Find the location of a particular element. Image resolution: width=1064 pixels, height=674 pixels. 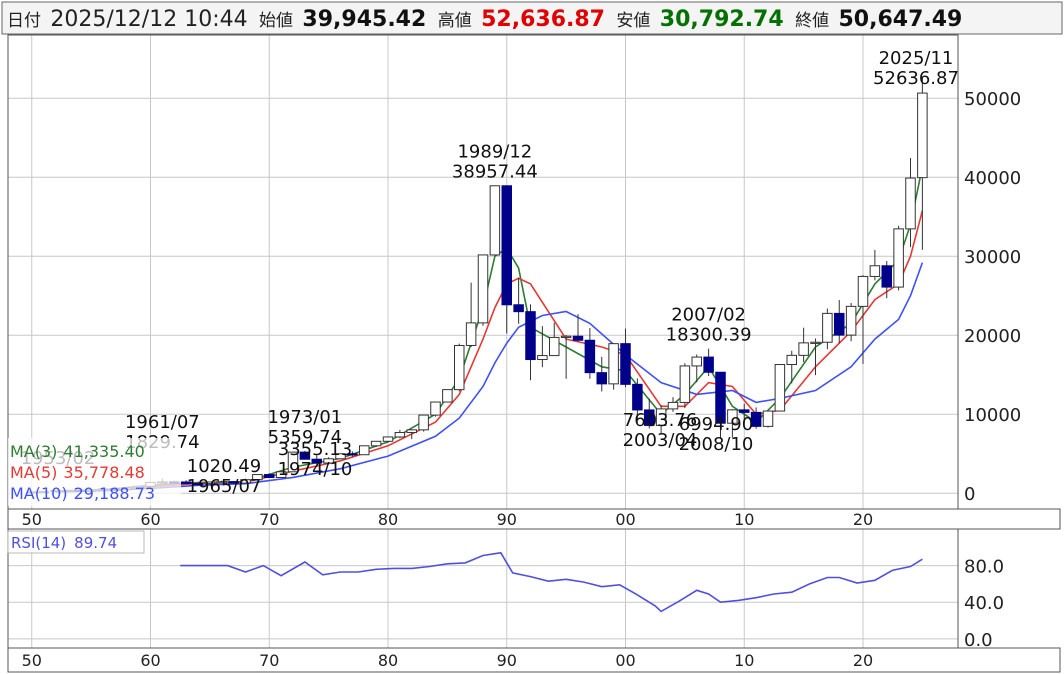

x-tick-label: 00 is located at coordinates (625, 519).